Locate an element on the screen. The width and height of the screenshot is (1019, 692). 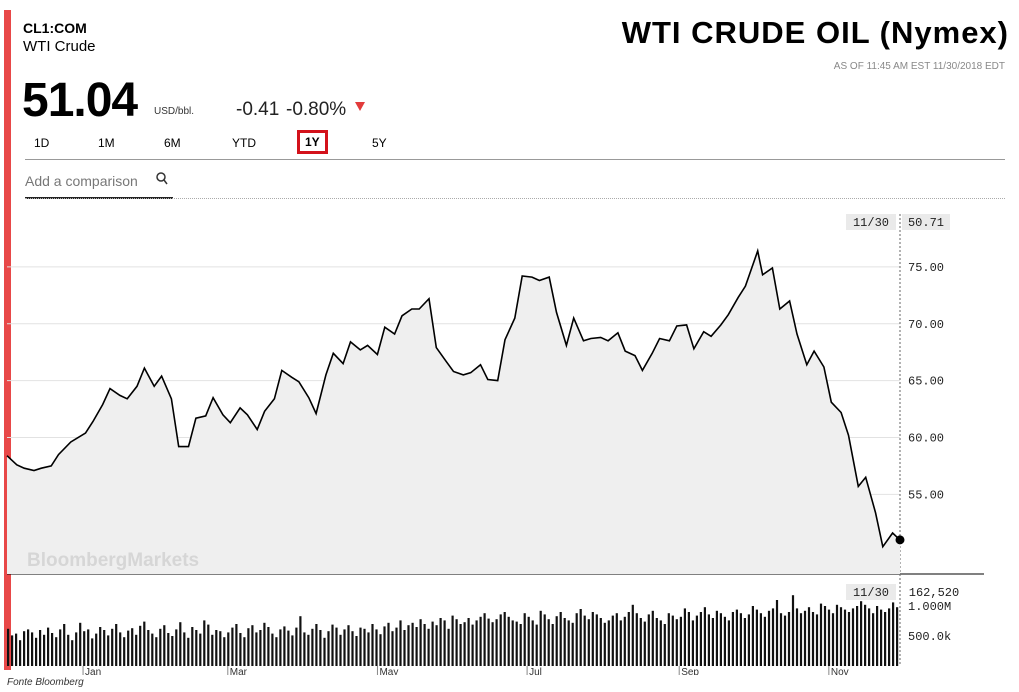
comparison-search: Add a comparison is located at coordinates (99, 182).